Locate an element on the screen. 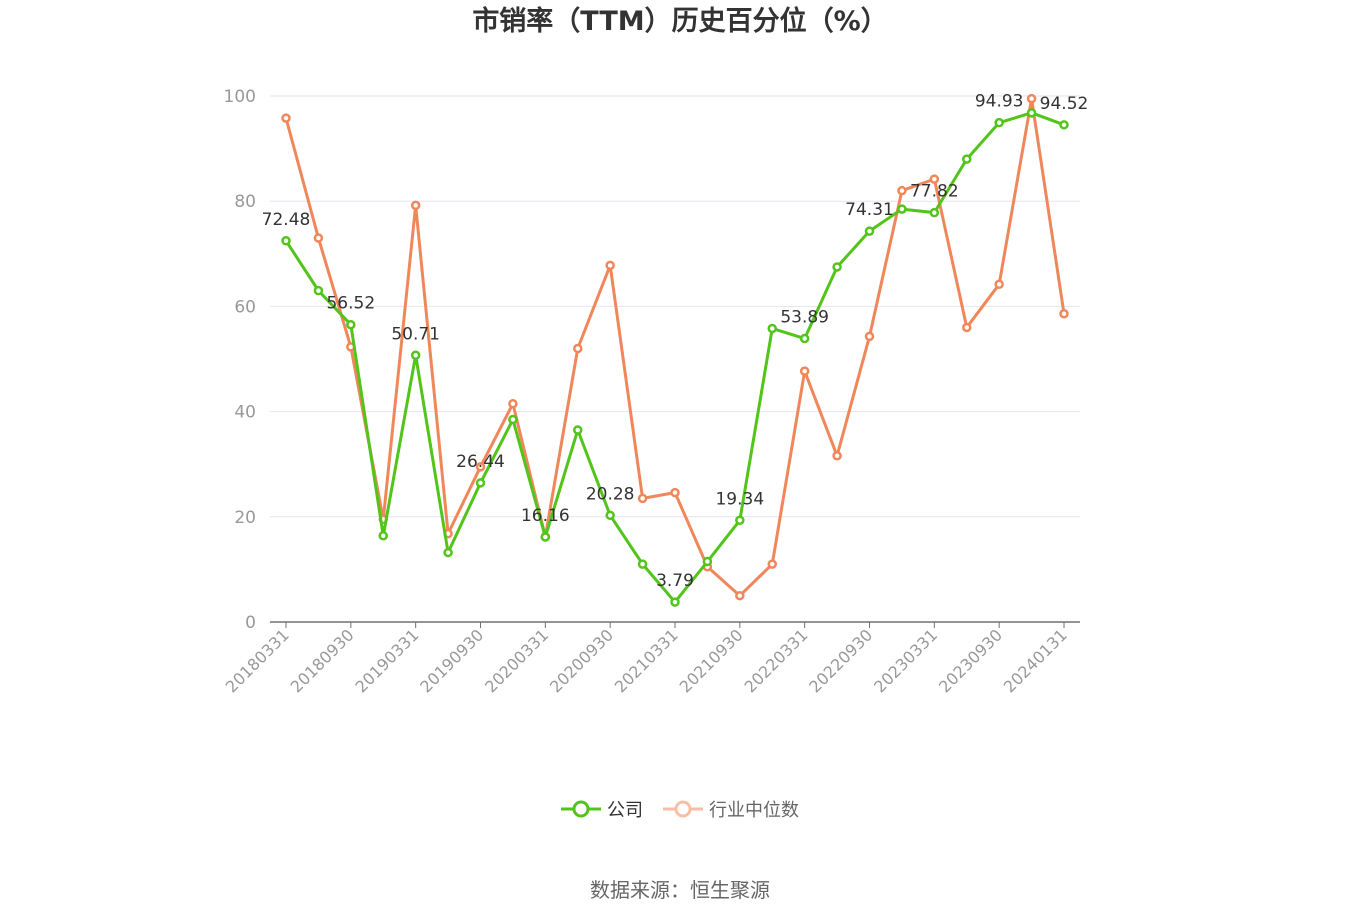 This screenshot has width=1360, height=920. x-tick-label: 20240131 is located at coordinates (1035, 660).